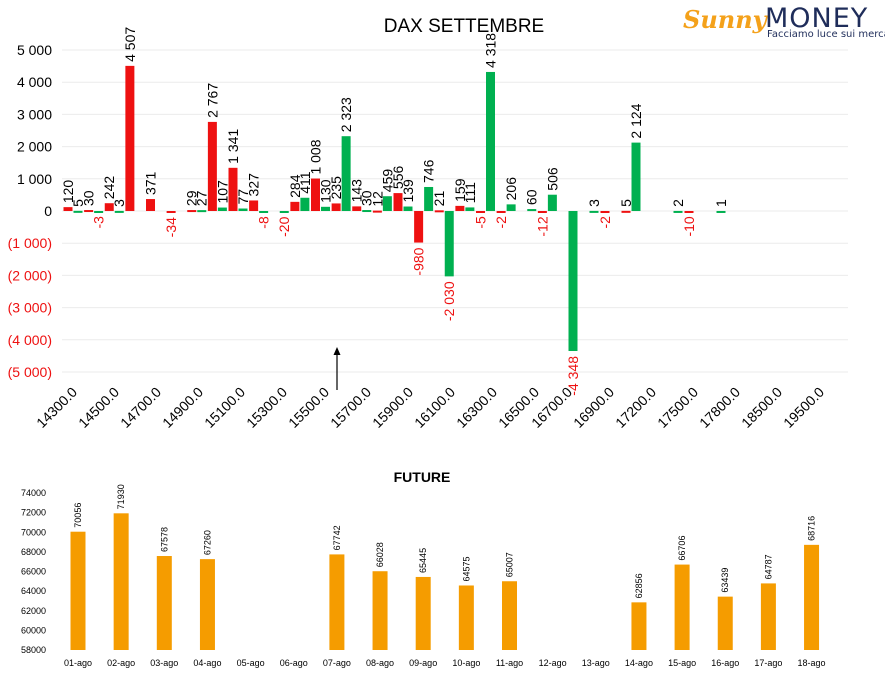 The width and height of the screenshot is (885, 689). Describe the element at coordinates (121, 663) in the screenshot. I see `future-x-tick-label: 02-ago` at that location.